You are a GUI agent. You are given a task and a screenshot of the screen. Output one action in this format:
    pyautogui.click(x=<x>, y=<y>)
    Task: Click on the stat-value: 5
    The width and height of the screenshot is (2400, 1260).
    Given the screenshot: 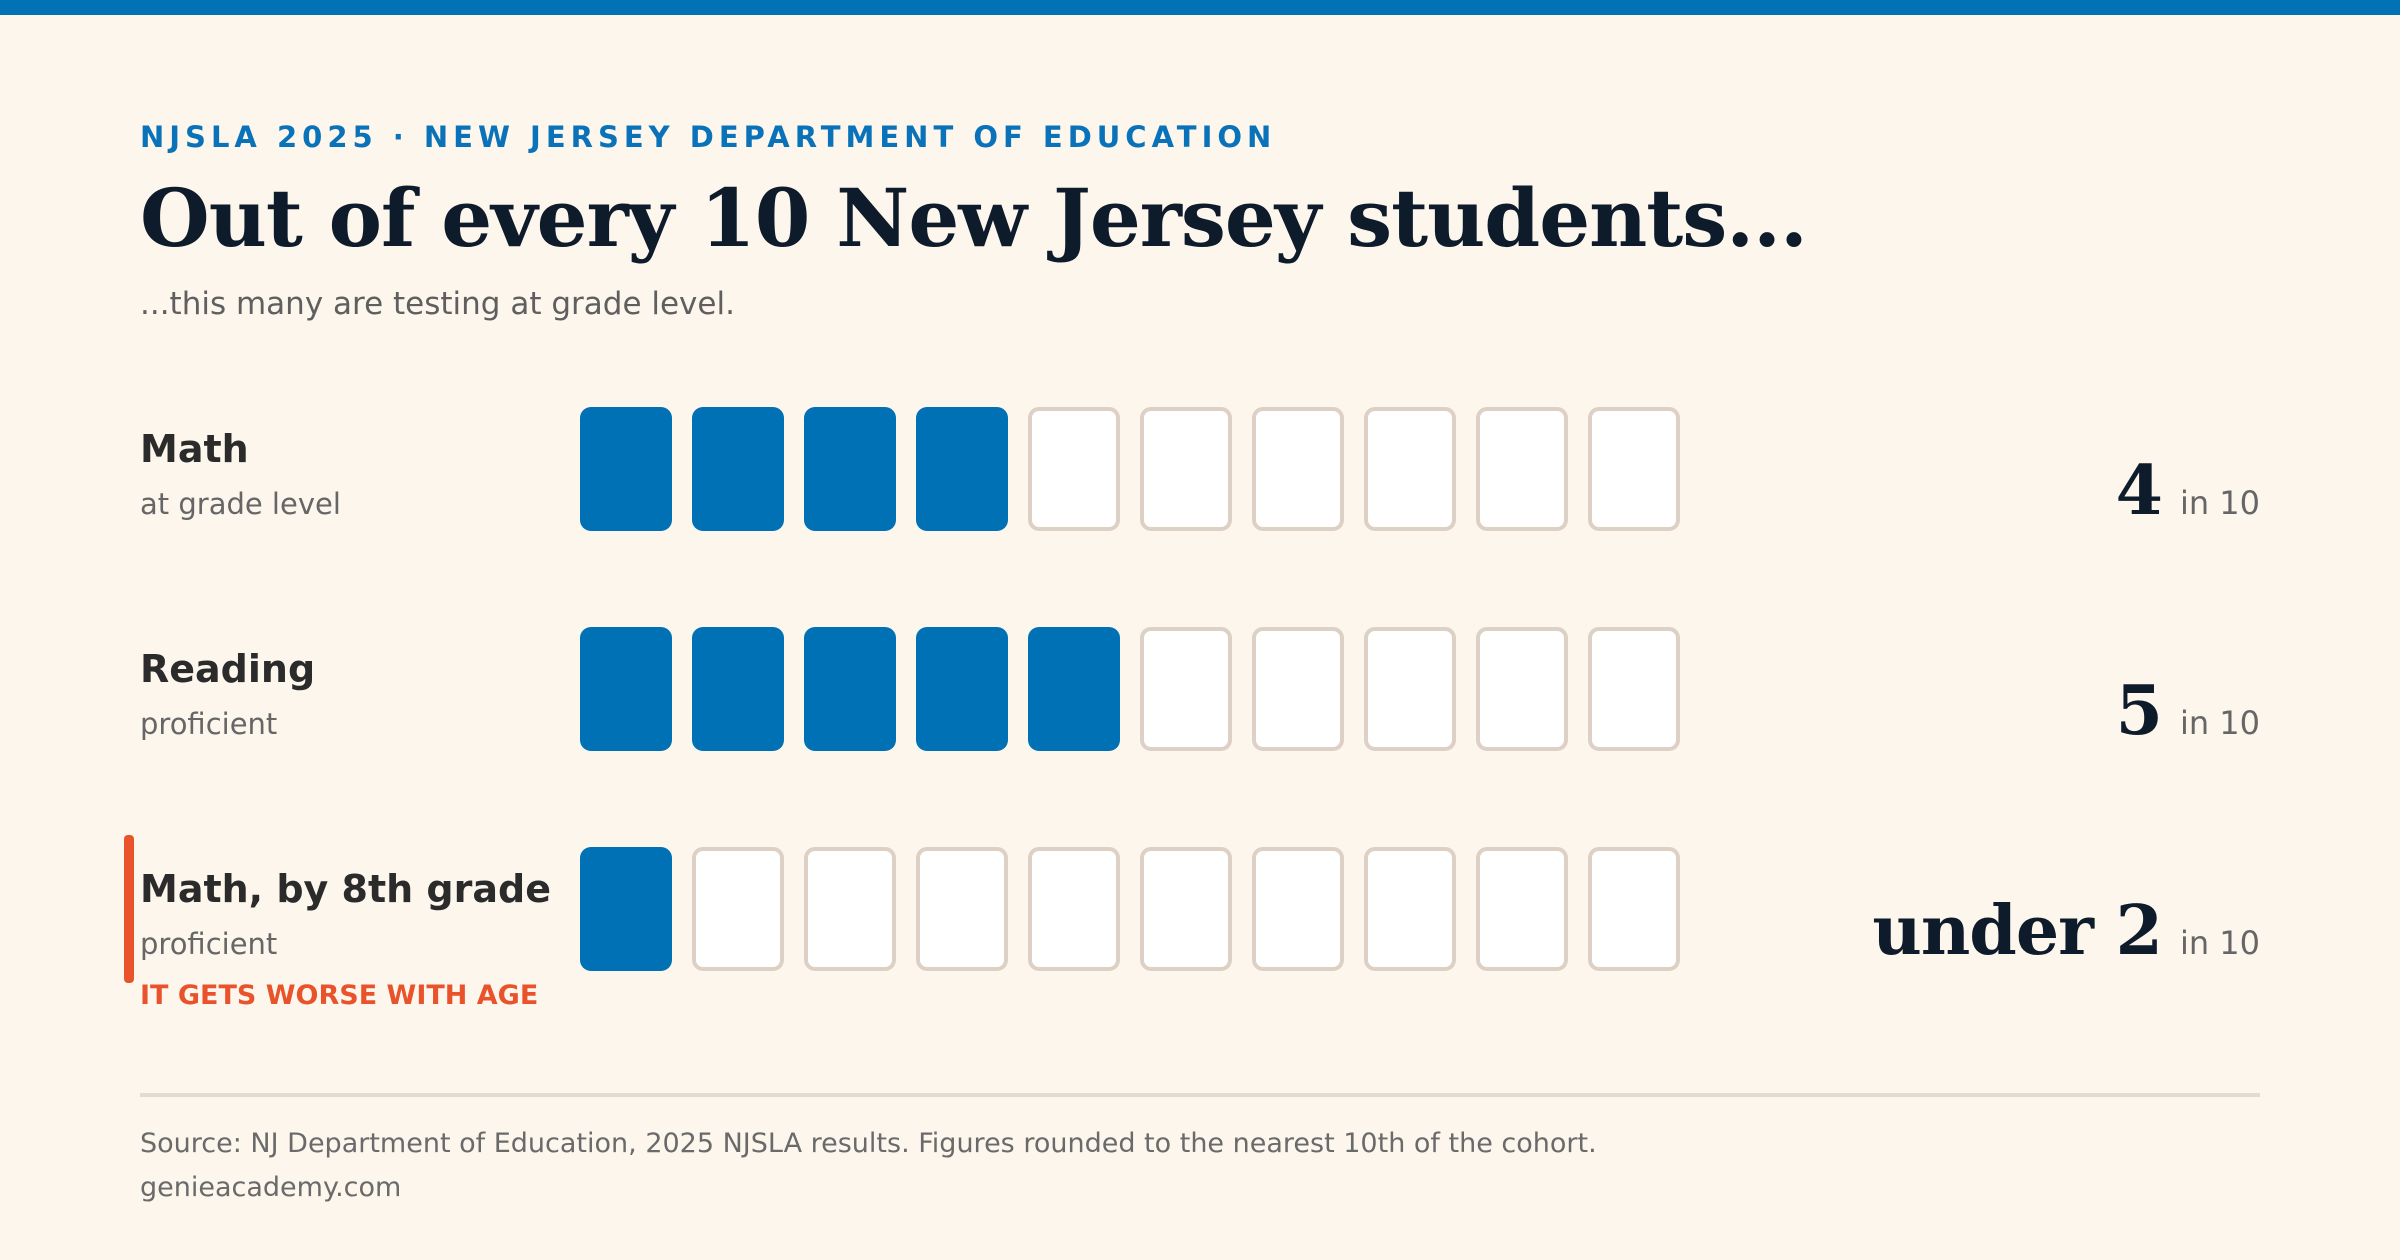 What is the action you would take?
    pyautogui.click(x=2139, y=711)
    